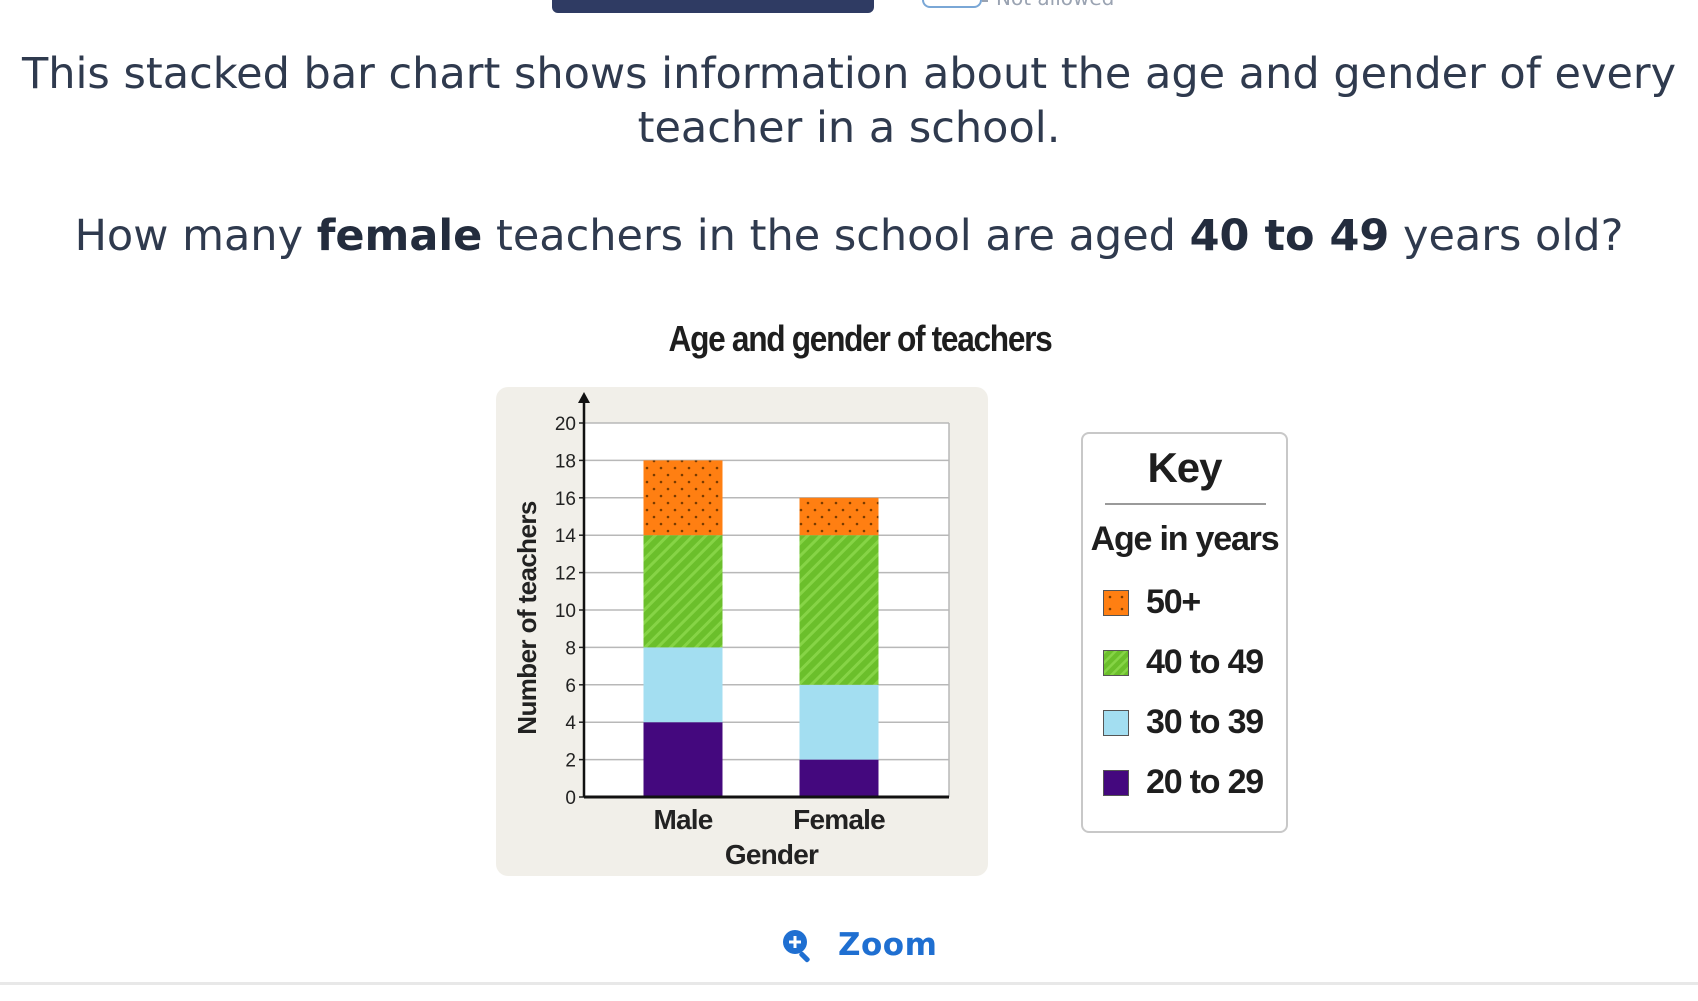  What do you see at coordinates (195, 236) in the screenshot?
I see `question-prompt-start: How many` at bounding box center [195, 236].